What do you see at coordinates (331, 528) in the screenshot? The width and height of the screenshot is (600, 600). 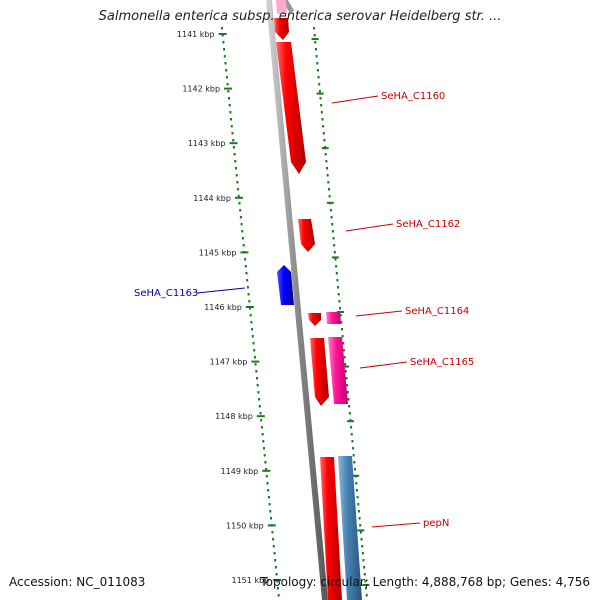 I see `gene-feature-pepn-red` at bounding box center [331, 528].